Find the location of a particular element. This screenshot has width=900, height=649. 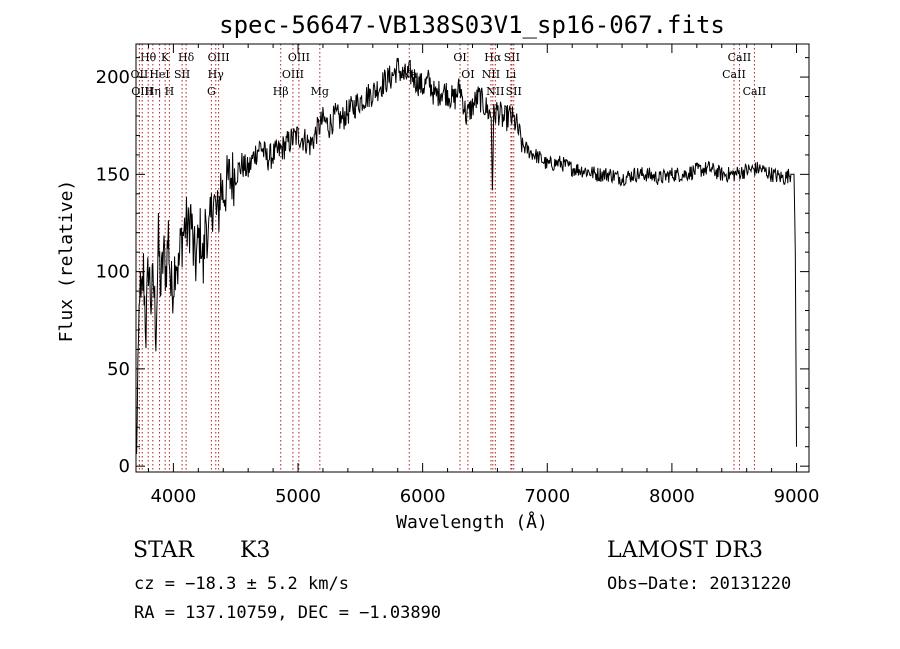

object-class: STAR is located at coordinates (163, 550).